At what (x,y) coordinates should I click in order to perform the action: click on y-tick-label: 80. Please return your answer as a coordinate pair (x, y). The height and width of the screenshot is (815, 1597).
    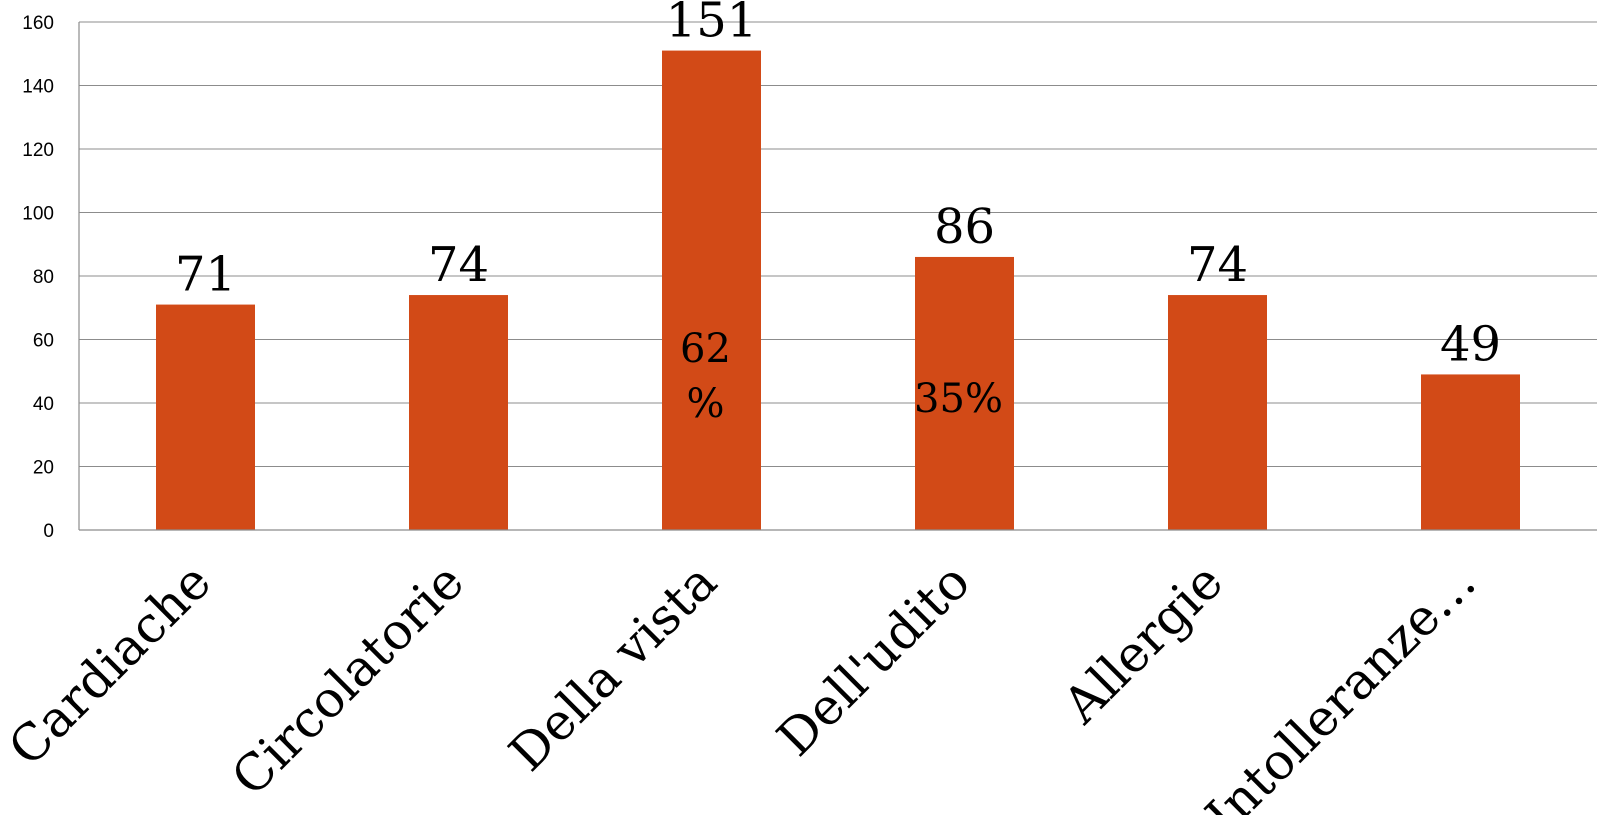
    Looking at the image, I should click on (43, 277).